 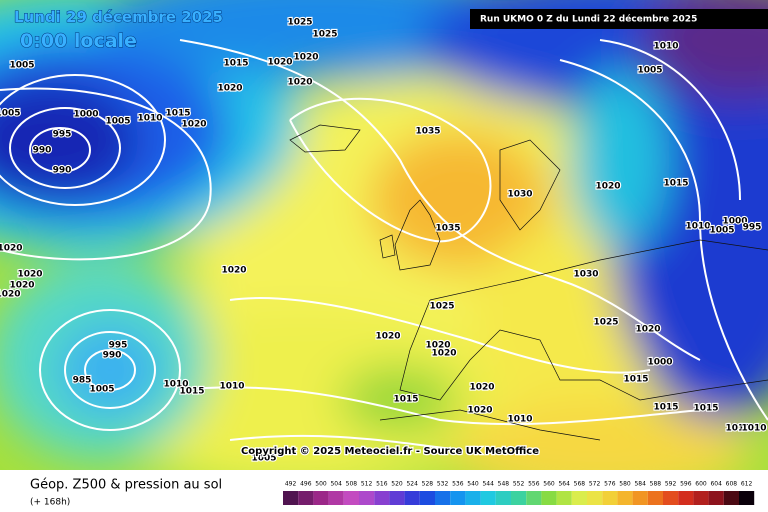 What do you see at coordinates (397, 484) in the screenshot?
I see `scale-label: 520` at bounding box center [397, 484].